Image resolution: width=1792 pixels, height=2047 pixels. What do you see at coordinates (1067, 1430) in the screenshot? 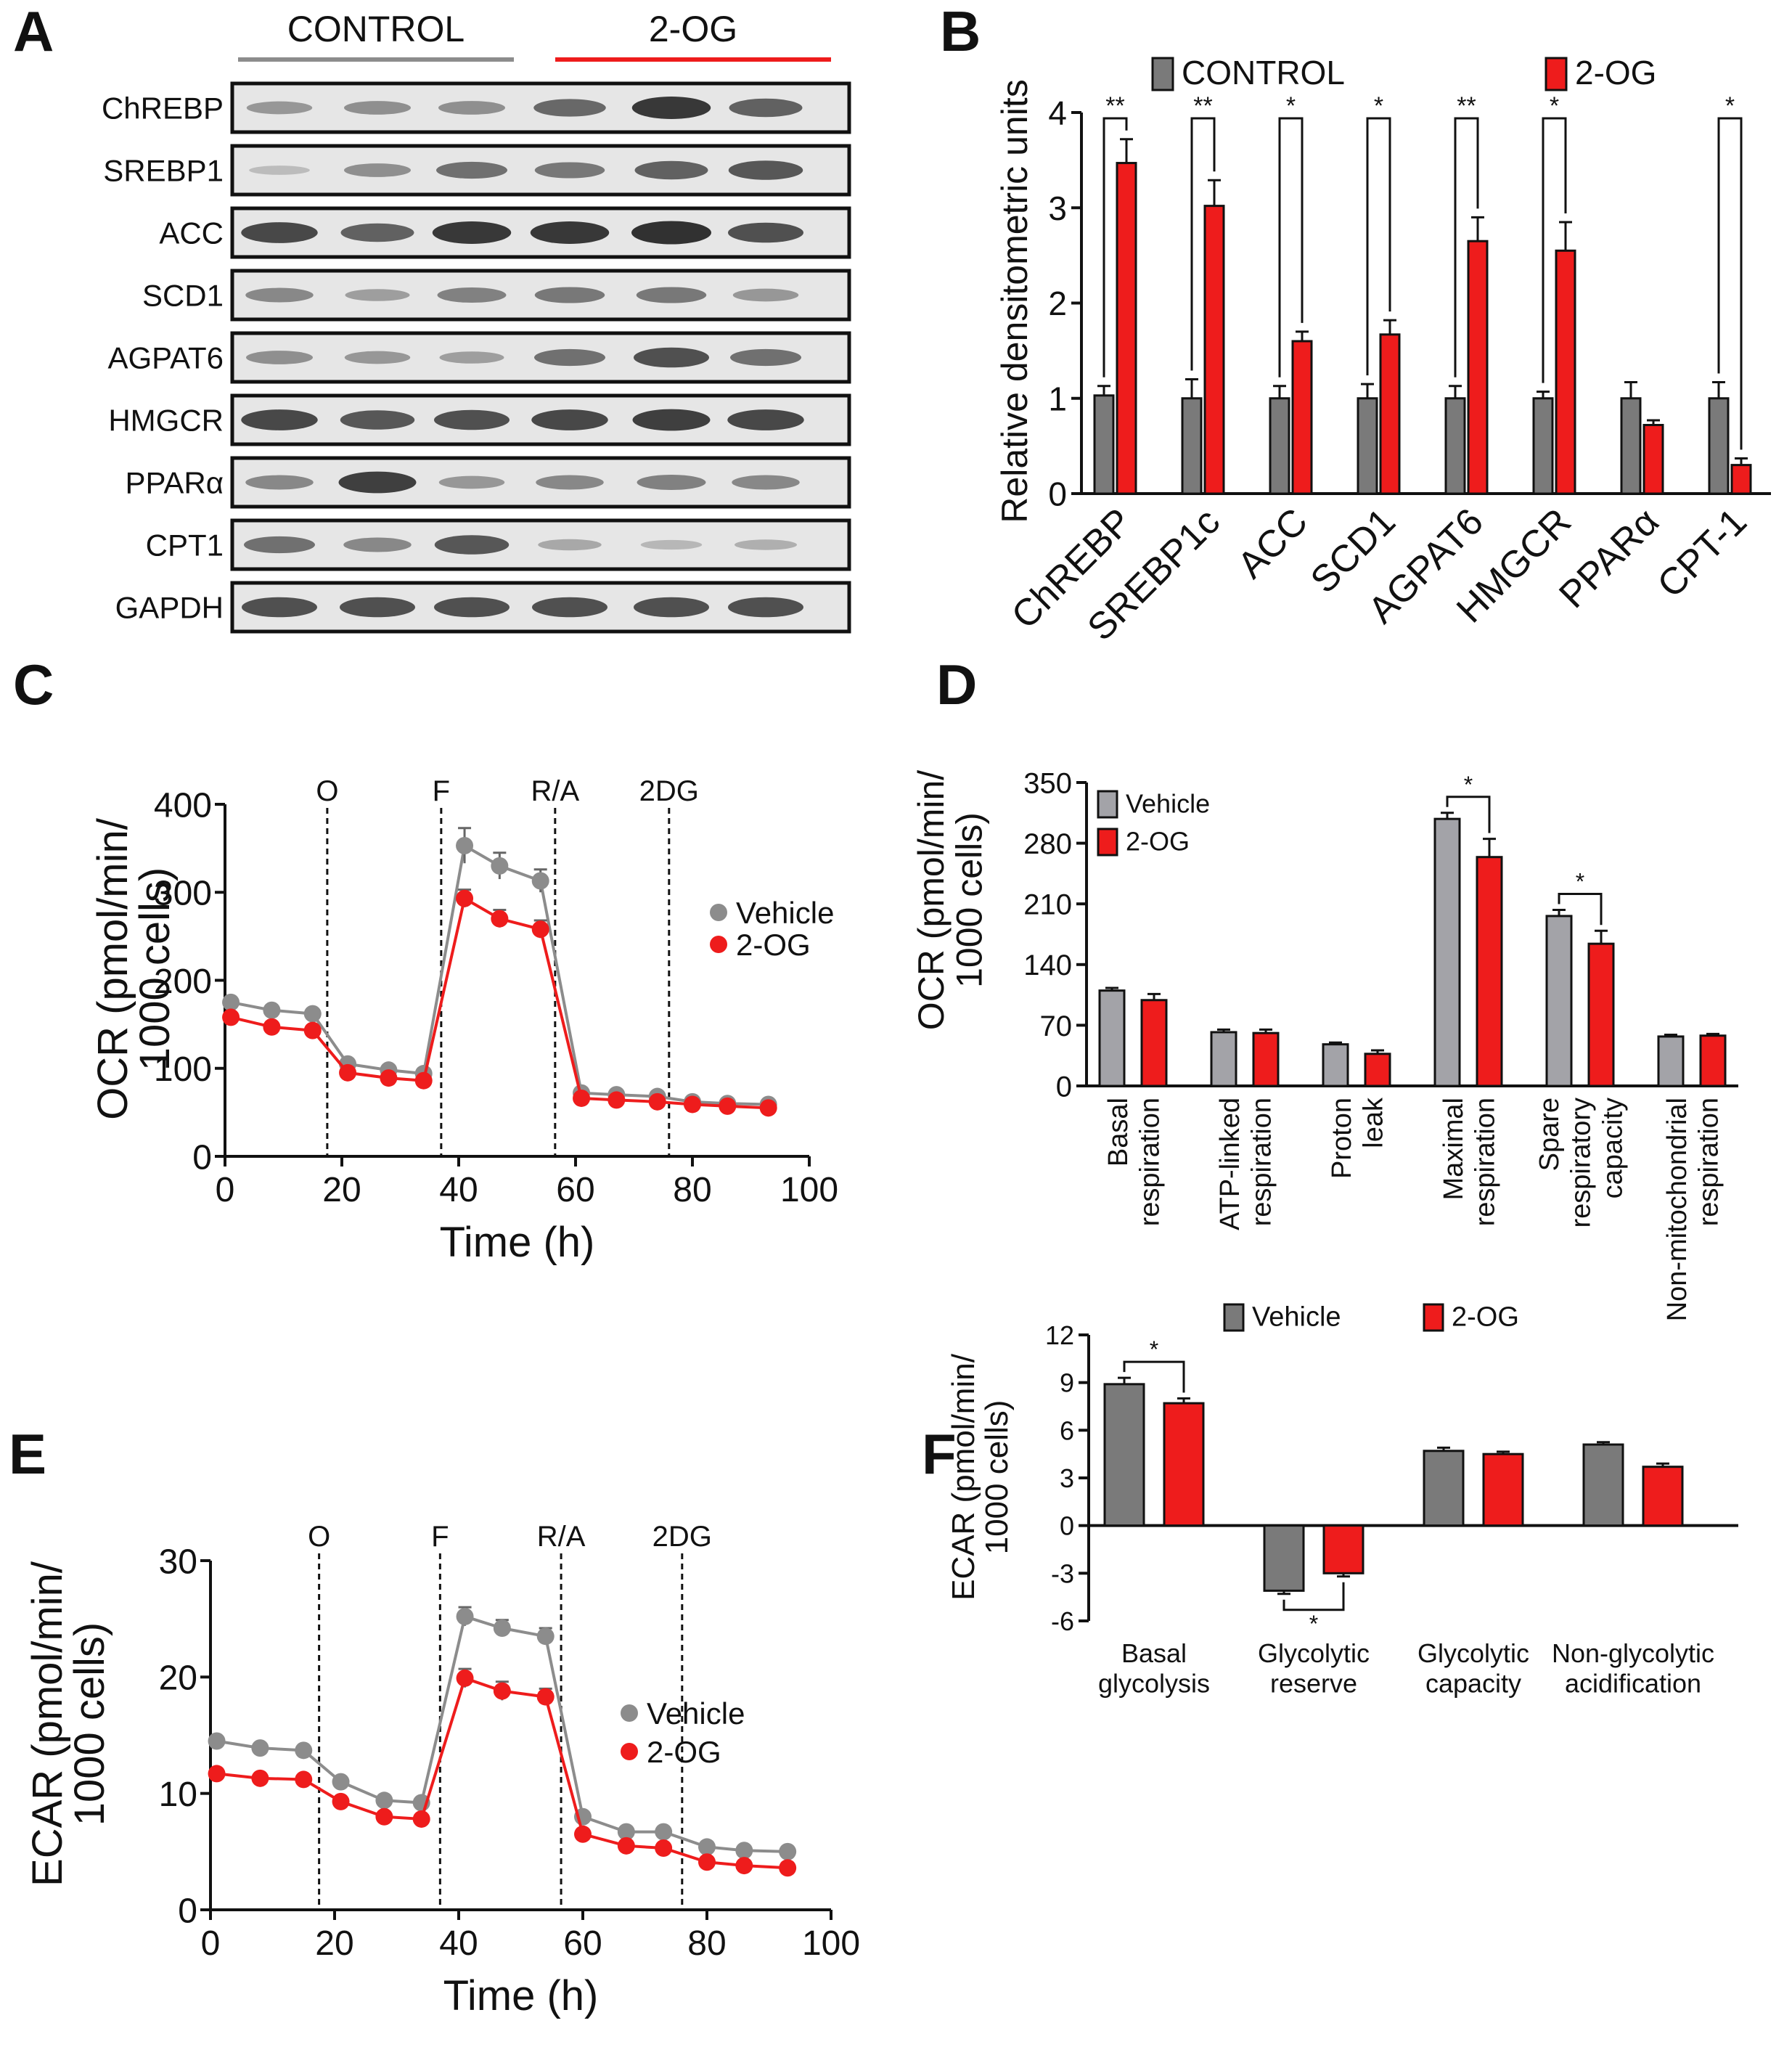
I see `y-tick-label: 6` at bounding box center [1067, 1430].